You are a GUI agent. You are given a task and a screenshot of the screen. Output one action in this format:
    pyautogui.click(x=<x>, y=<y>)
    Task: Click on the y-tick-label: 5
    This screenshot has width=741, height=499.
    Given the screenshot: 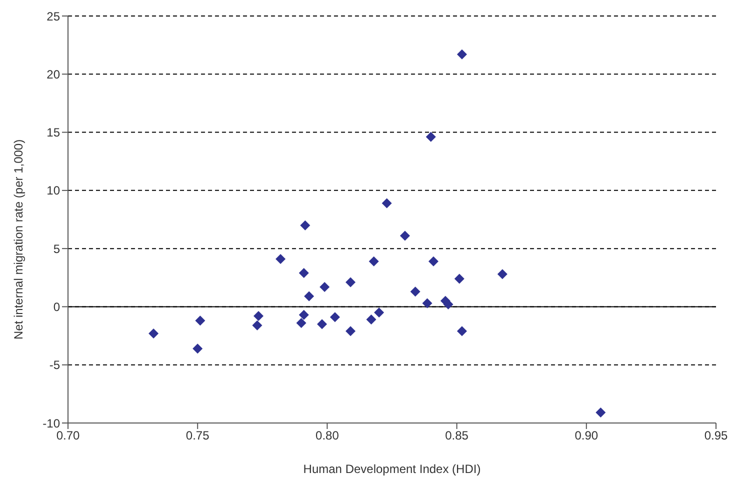 What is the action you would take?
    pyautogui.click(x=56, y=249)
    